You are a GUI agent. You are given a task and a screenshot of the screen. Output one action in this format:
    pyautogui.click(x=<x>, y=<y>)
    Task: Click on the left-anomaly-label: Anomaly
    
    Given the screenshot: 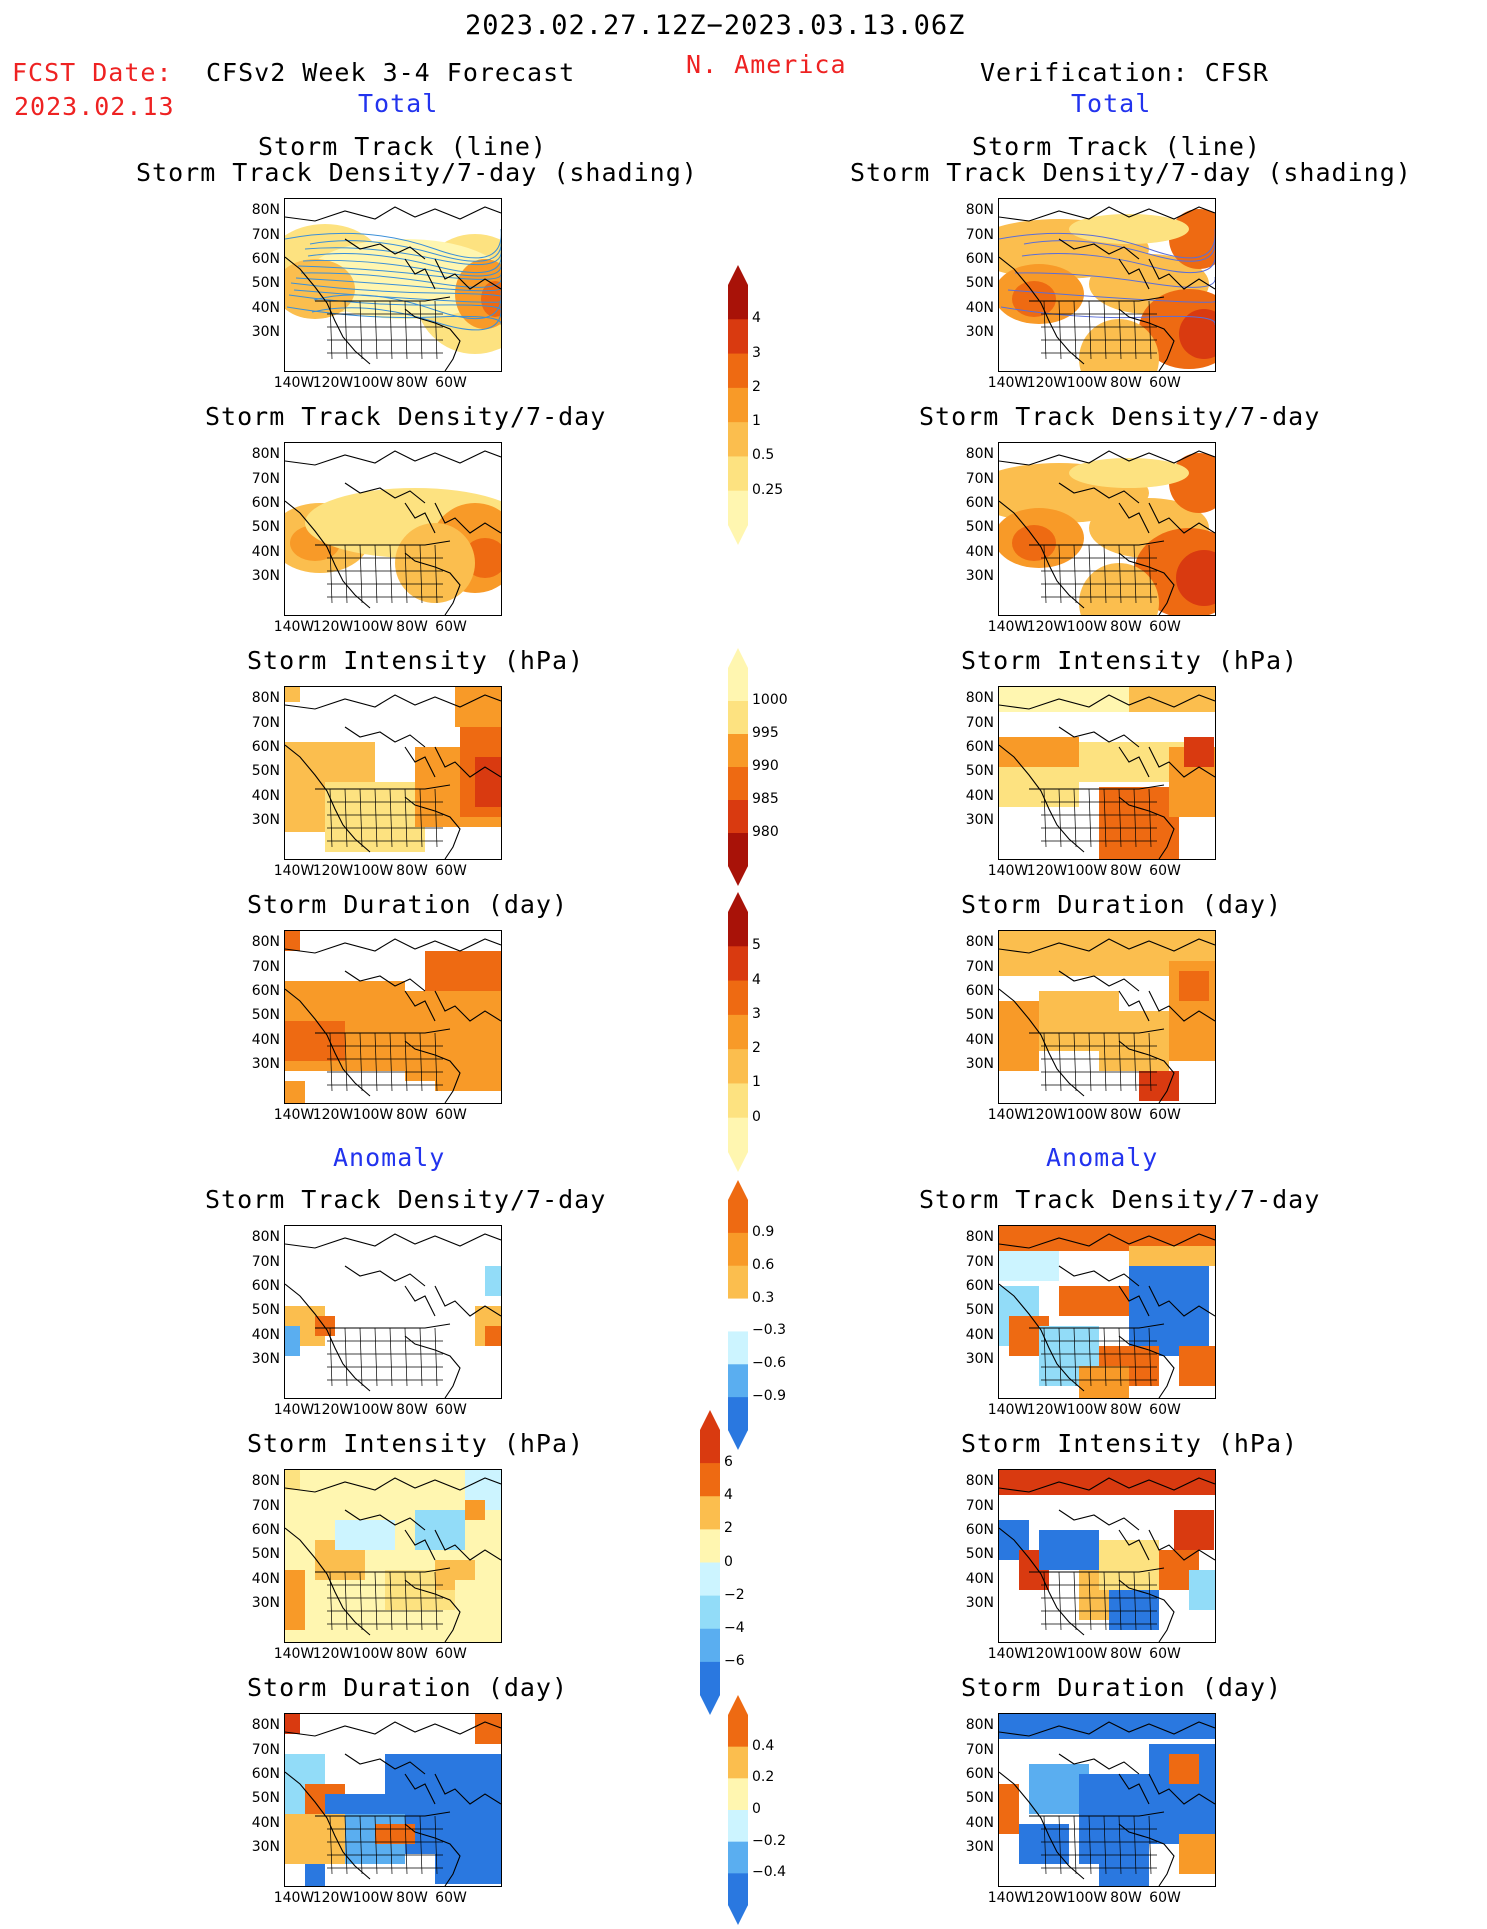 What is the action you would take?
    pyautogui.click(x=389, y=1157)
    